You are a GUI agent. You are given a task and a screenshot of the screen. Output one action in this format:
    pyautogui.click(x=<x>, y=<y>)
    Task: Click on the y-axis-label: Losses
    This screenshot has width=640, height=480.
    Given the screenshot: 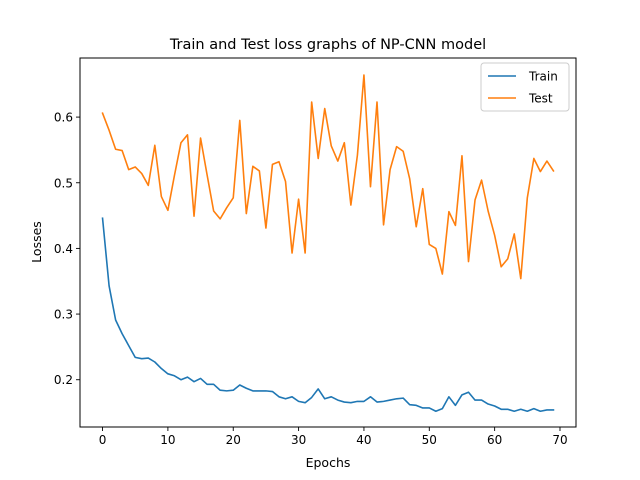 What is the action you would take?
    pyautogui.click(x=36, y=242)
    